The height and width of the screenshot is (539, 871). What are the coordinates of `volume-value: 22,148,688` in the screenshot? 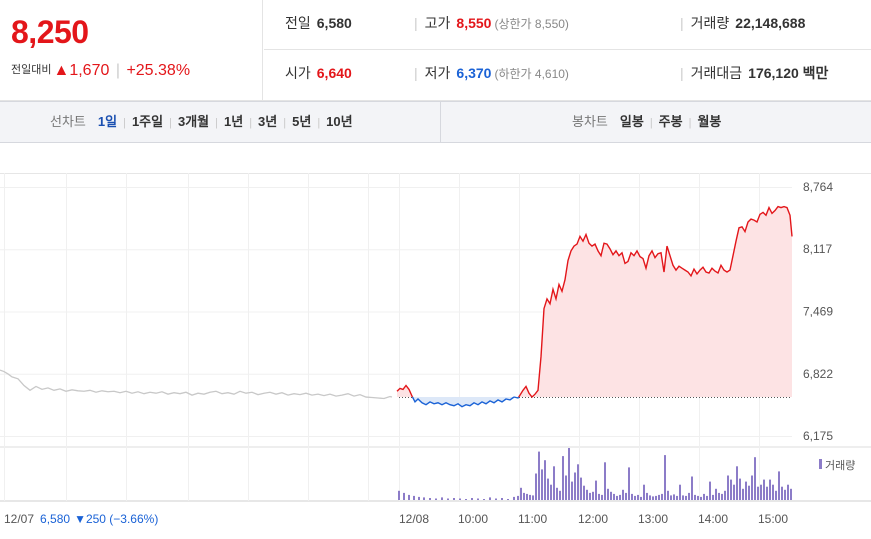 It's located at (770, 23).